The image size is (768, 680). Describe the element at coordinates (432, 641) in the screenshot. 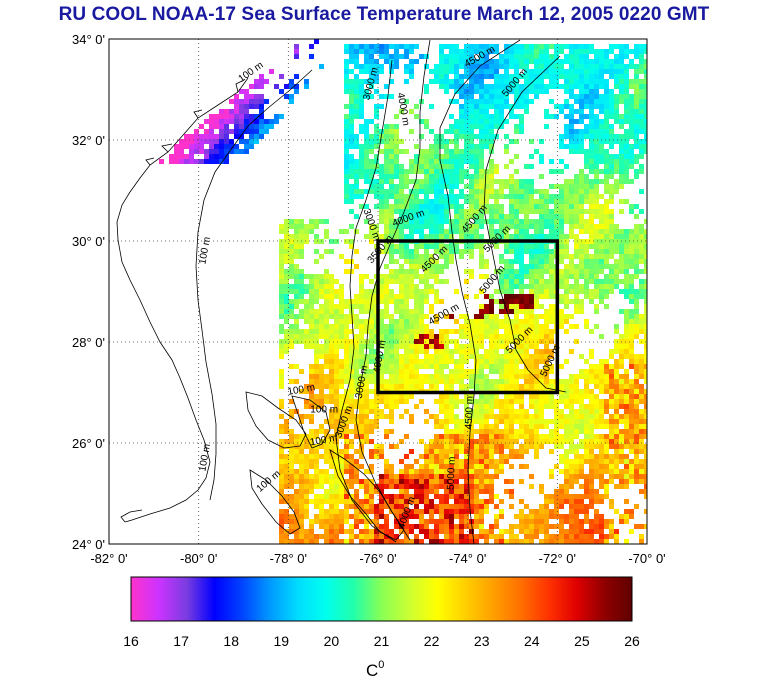

I see `colorbar-tick-label: 22` at that location.